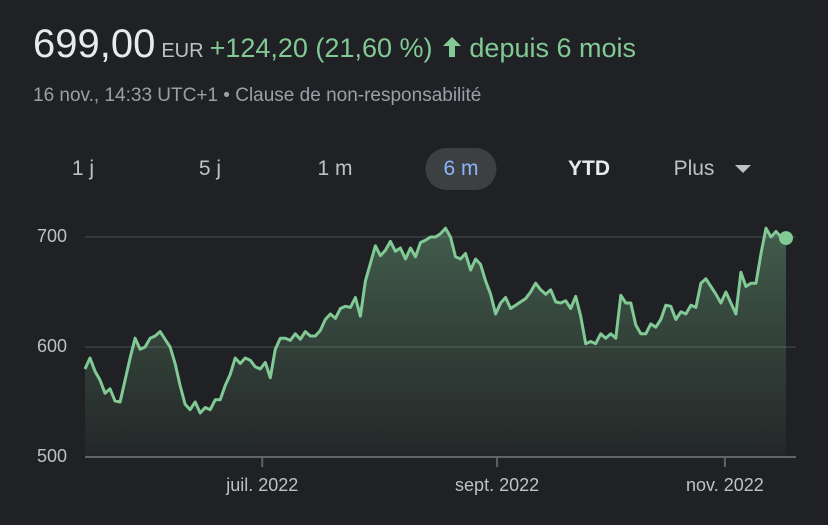 Image resolution: width=828 pixels, height=525 pixels. Describe the element at coordinates (358, 95) in the screenshot. I see `disclaimer: Clause de non-responsabilité` at that location.